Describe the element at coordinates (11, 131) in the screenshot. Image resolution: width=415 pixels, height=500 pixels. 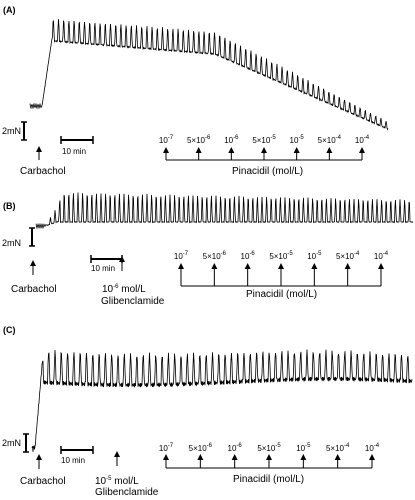
I see `panel-a-force-scale-label: 2mN` at that location.